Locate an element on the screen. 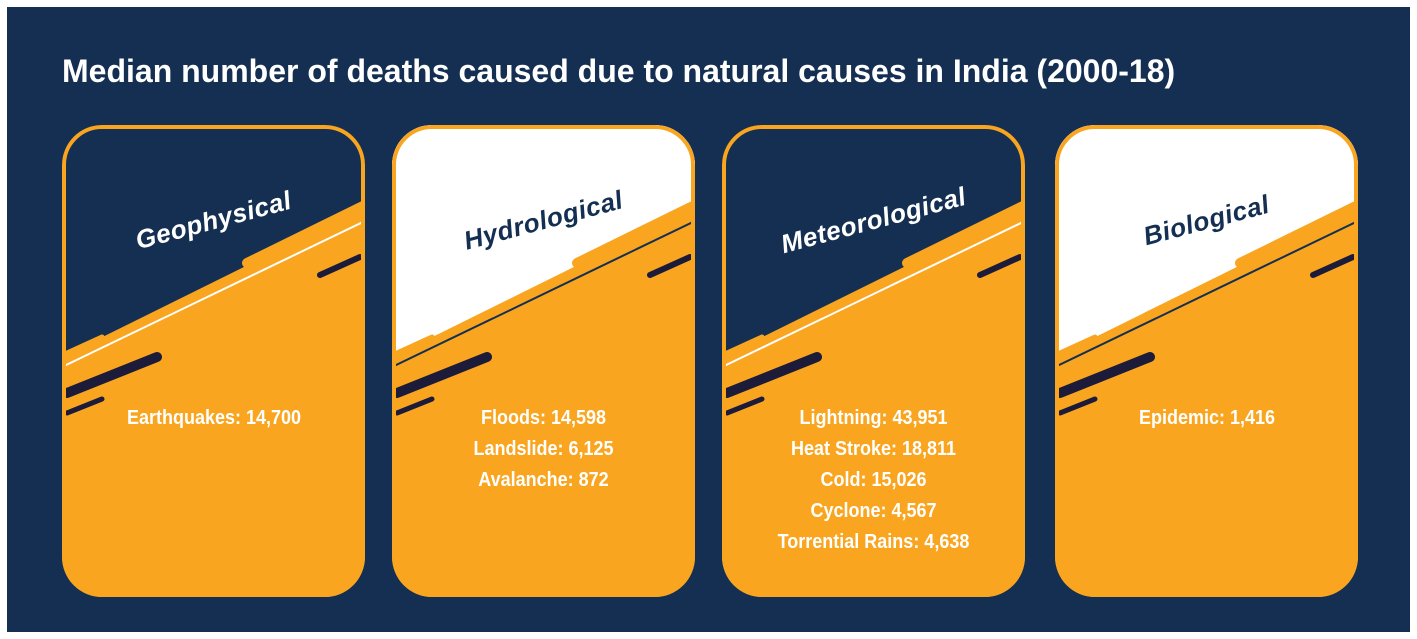 This screenshot has width=1417, height=639. item-list: Earthquakes: 14,700 is located at coordinates (214, 418).